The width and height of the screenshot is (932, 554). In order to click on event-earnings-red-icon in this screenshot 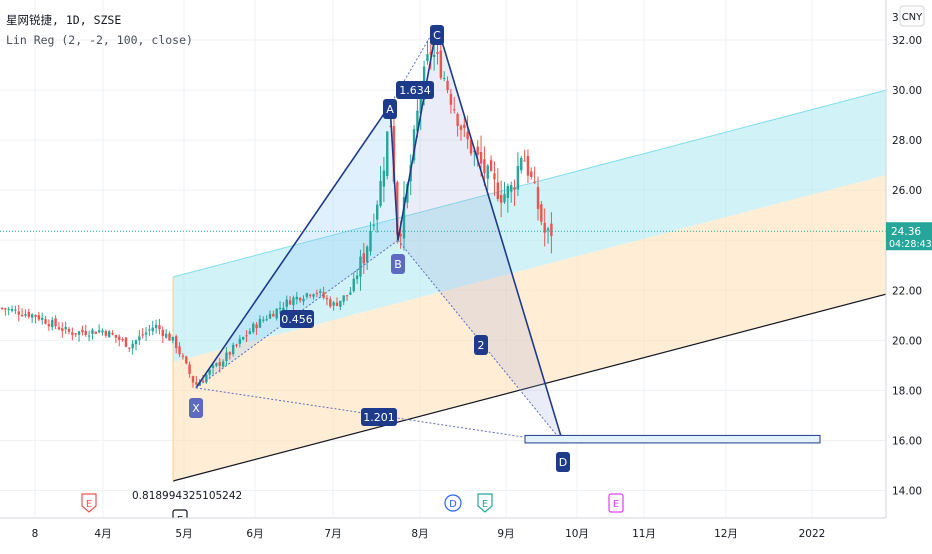, I will do `click(89, 503)`.